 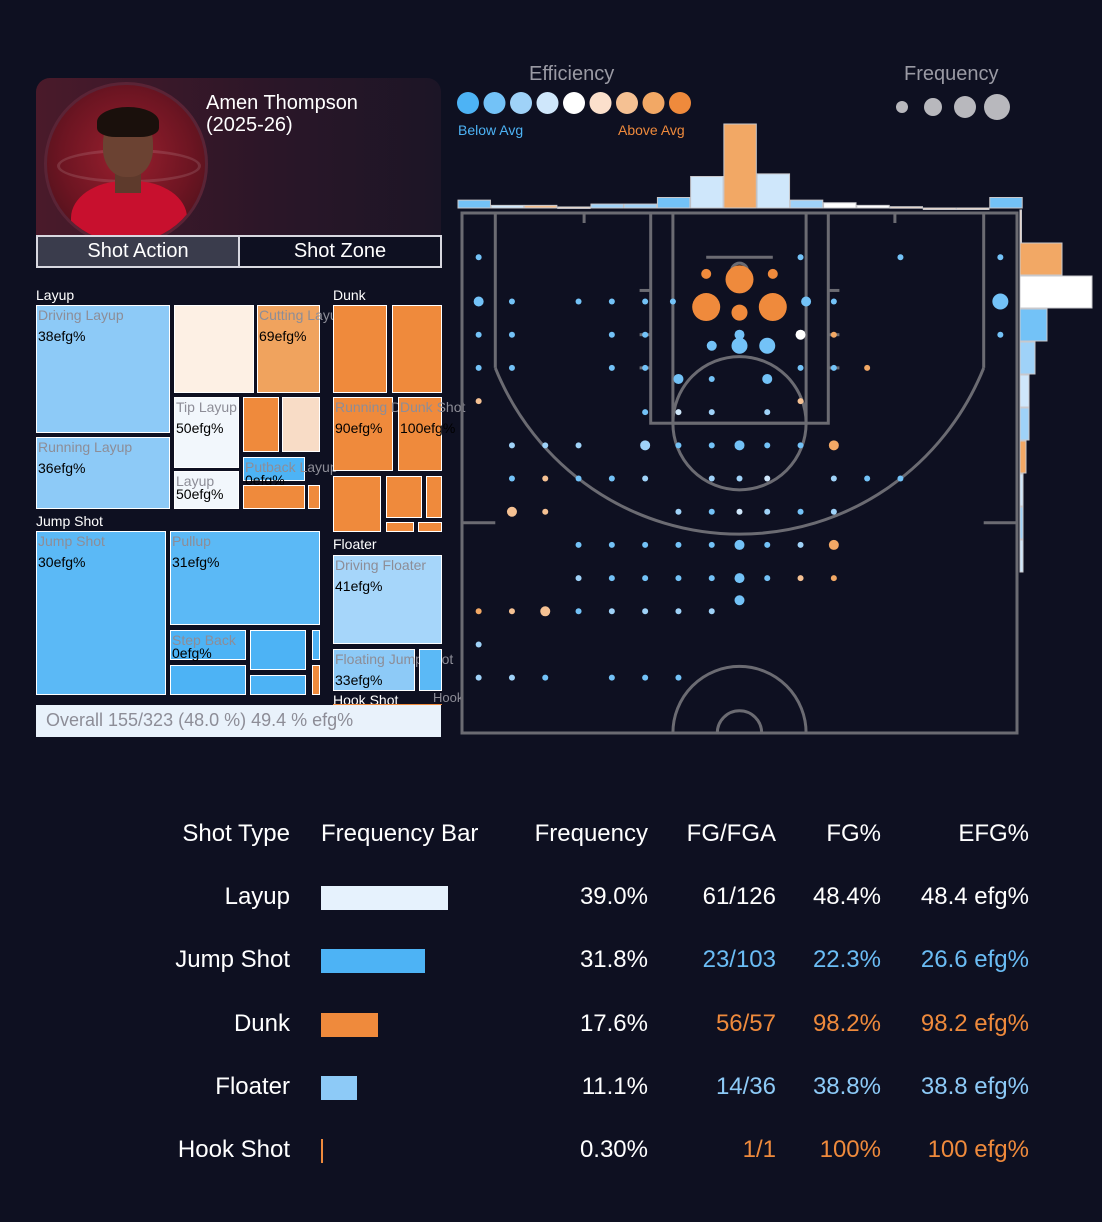 What do you see at coordinates (103, 473) in the screenshot?
I see `treemap-tile: Running Layup 36efg%` at bounding box center [103, 473].